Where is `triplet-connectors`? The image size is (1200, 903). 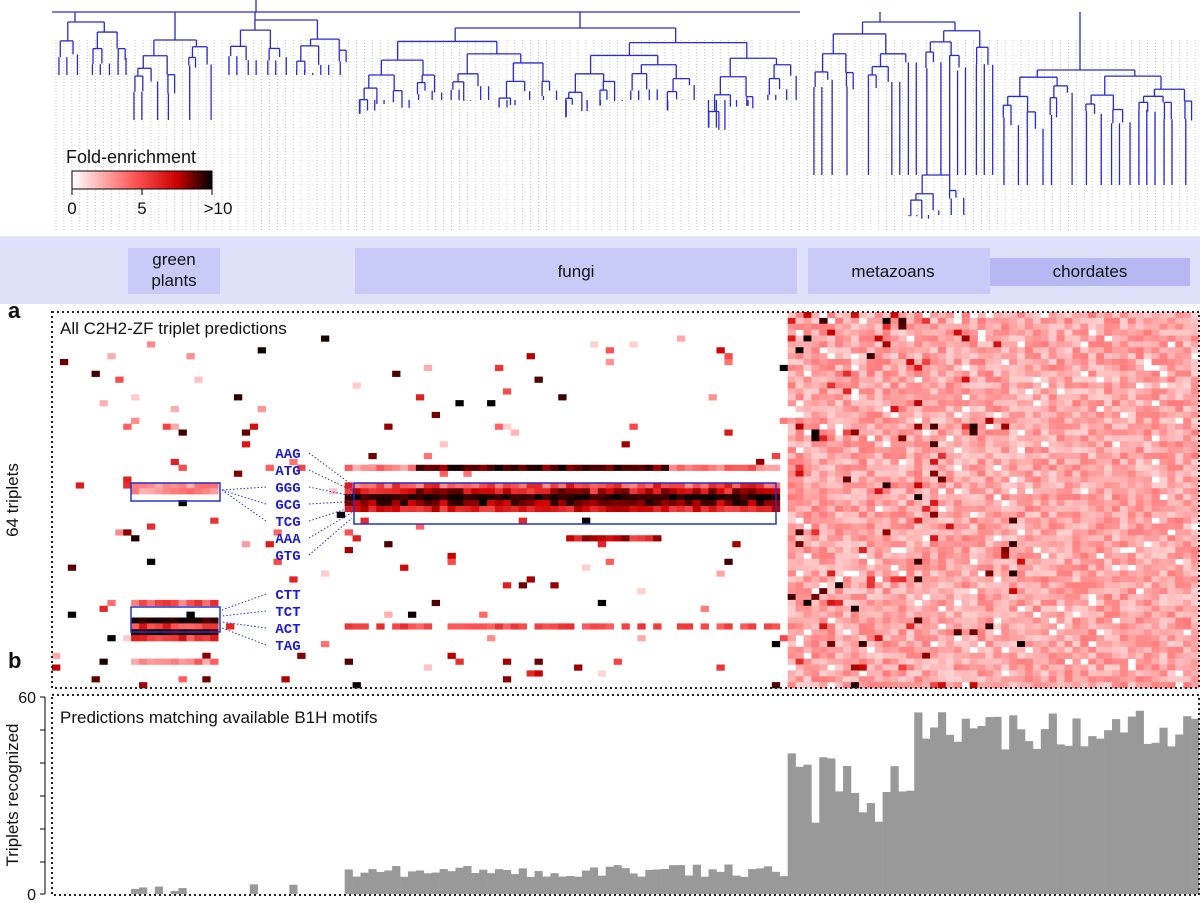 triplet-connectors is located at coordinates (287, 549).